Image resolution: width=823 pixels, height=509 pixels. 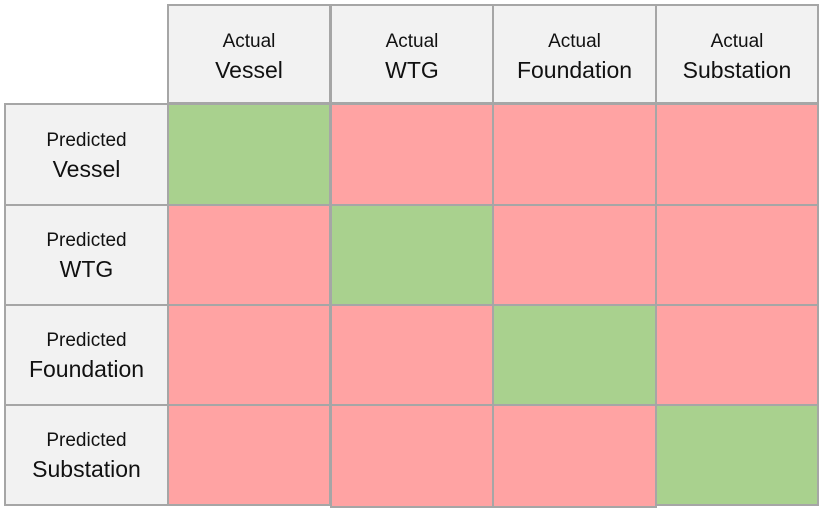 What do you see at coordinates (249, 455) in the screenshot?
I see `matrix-cell-r3-c0` at bounding box center [249, 455].